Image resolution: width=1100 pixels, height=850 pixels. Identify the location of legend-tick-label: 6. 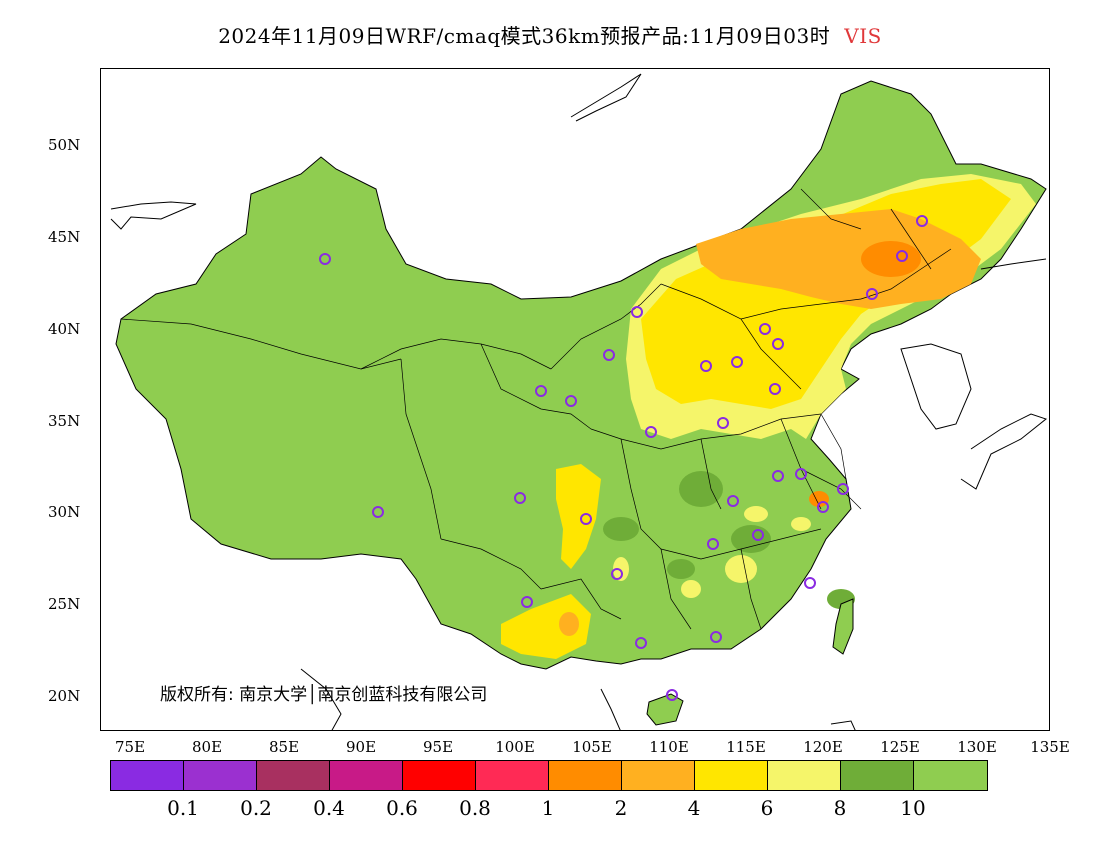
(767, 808).